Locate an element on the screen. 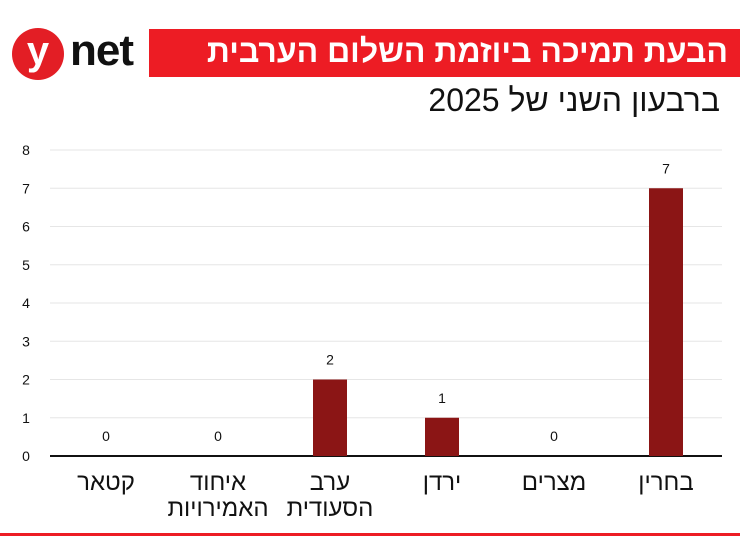 This screenshot has height=538, width=740. x-tick-label: מצרים is located at coordinates (554, 482).